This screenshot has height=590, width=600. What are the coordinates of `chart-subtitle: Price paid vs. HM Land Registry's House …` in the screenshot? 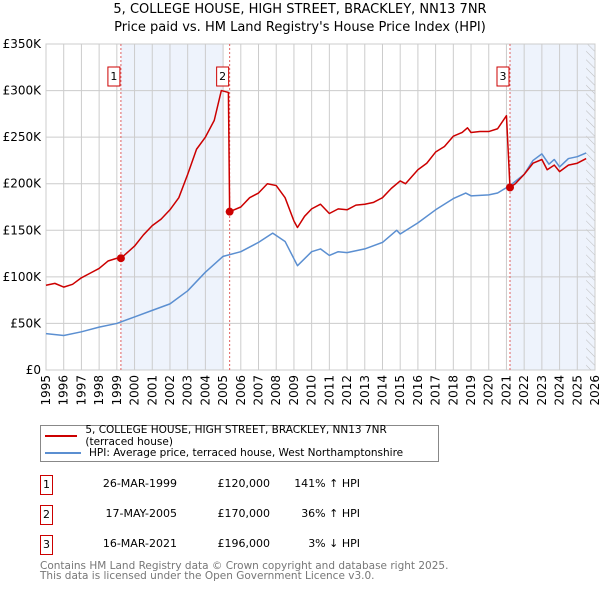 It's located at (300, 27).